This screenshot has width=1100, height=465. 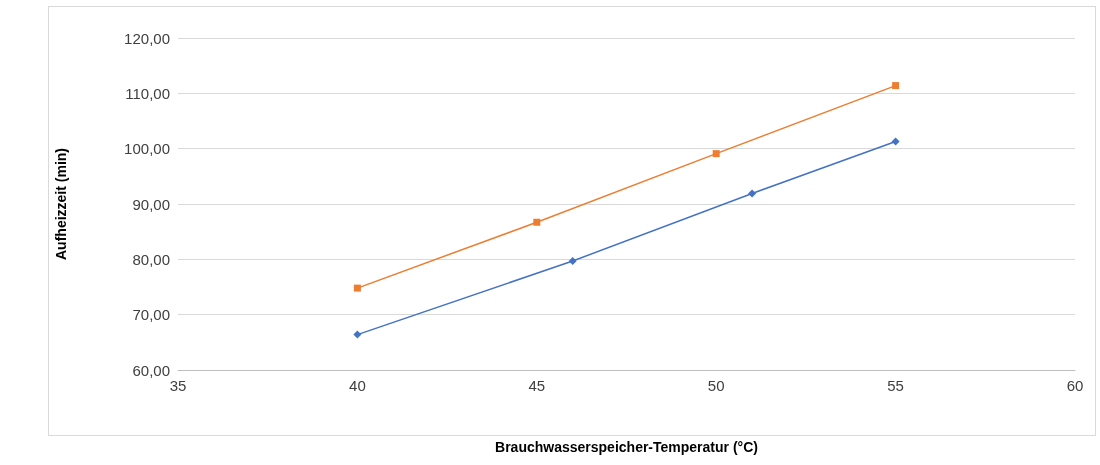 I want to click on x-tick-label: 60, so click(x=1075, y=385).